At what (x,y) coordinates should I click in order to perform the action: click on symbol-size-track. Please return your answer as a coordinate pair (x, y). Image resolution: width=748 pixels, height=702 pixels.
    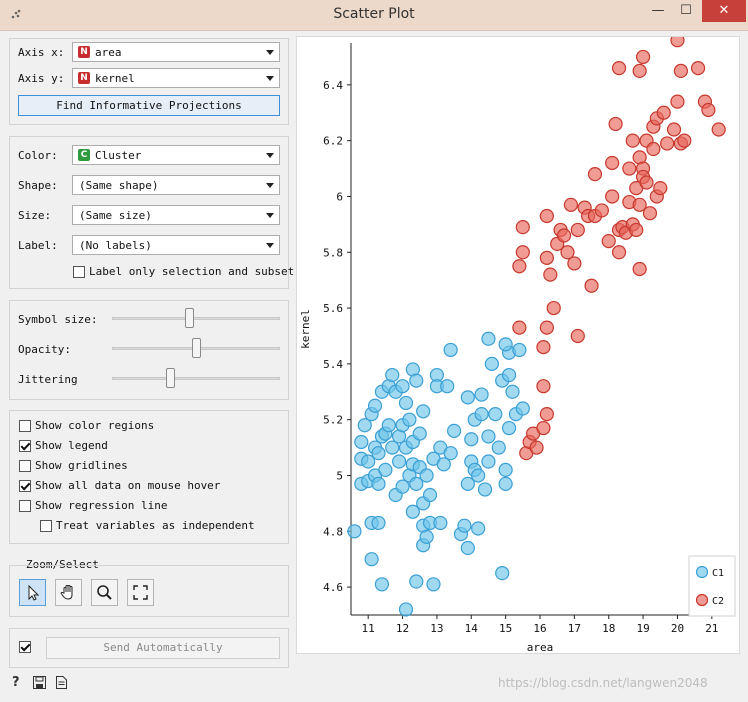
    Looking at the image, I should click on (196, 318).